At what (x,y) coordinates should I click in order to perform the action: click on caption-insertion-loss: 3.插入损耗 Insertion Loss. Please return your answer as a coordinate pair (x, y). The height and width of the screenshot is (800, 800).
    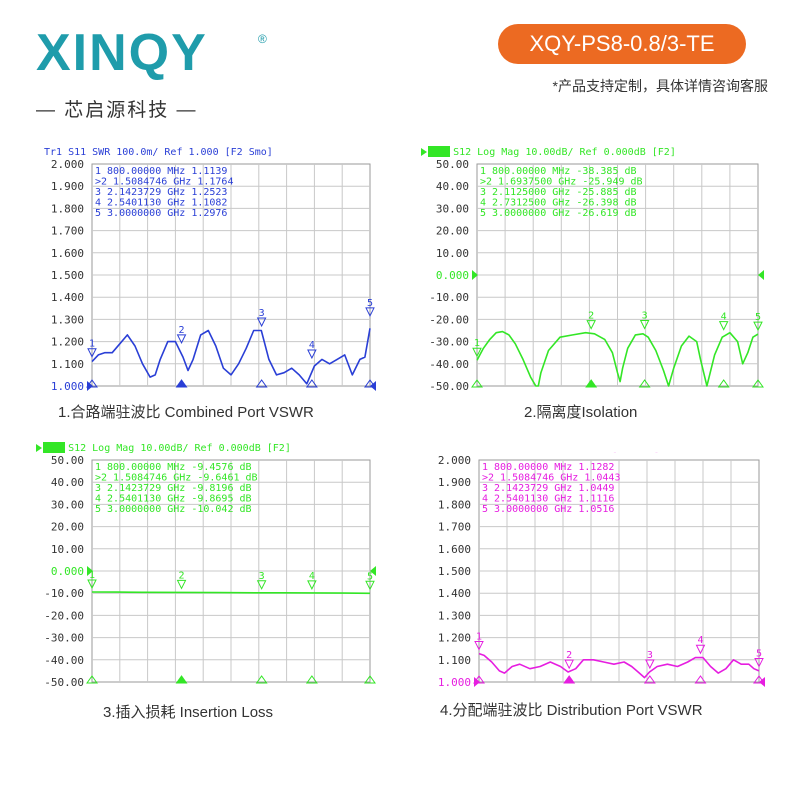
    Looking at the image, I should click on (188, 712).